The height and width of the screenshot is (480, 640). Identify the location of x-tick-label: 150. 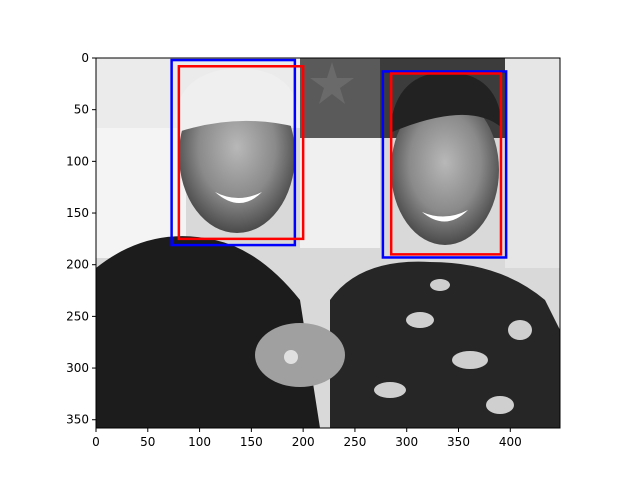
(251, 442).